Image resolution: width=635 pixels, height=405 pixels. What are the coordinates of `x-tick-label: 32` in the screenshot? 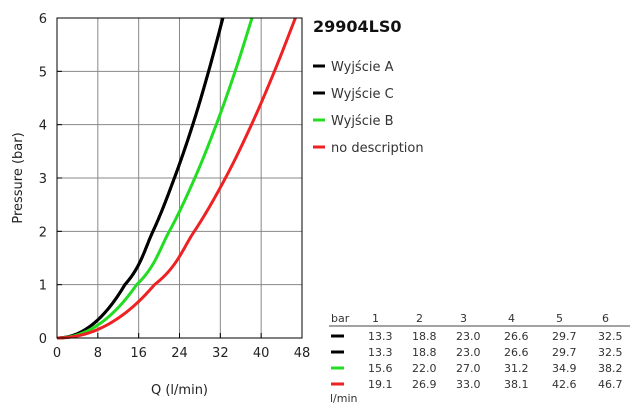 It's located at (220, 353).